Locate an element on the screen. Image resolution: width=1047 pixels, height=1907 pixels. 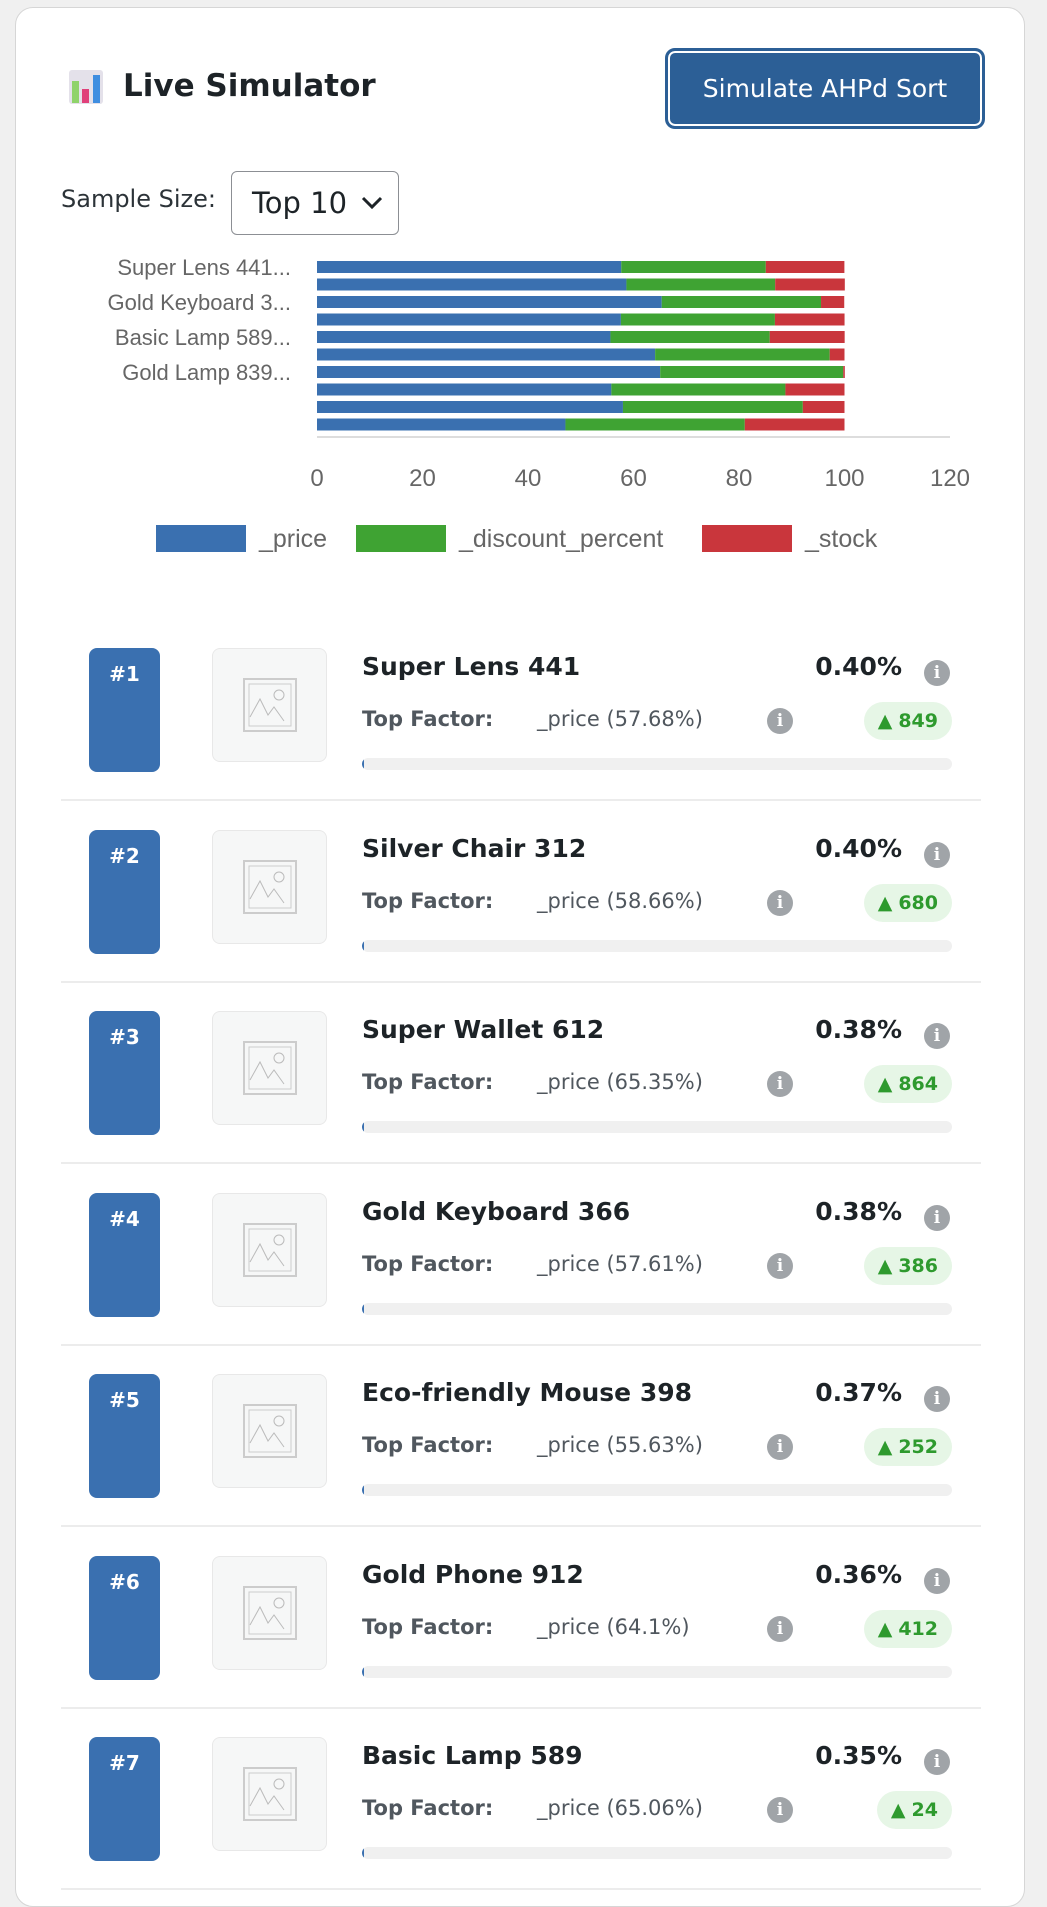
change-value: 680 is located at coordinates (918, 902).